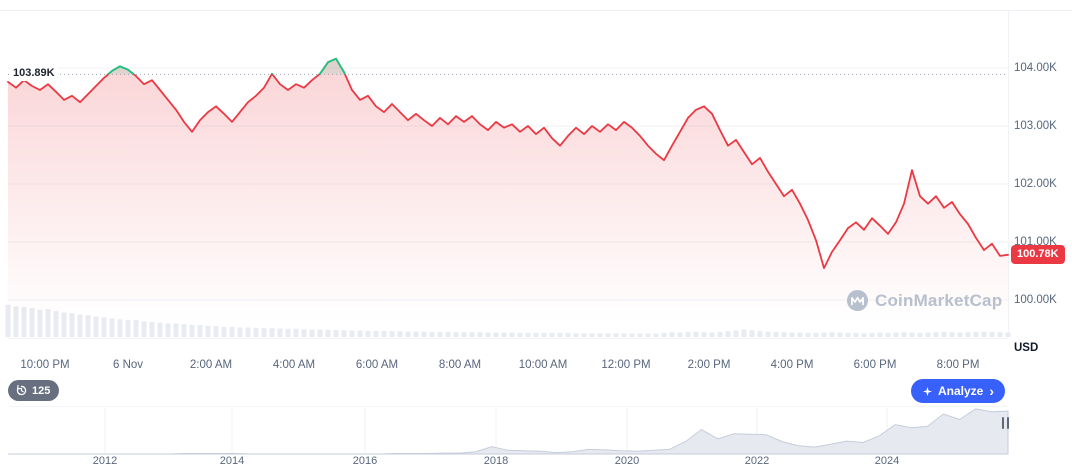 Image resolution: width=1072 pixels, height=470 pixels. I want to click on history-count-button: 125, so click(34, 390).